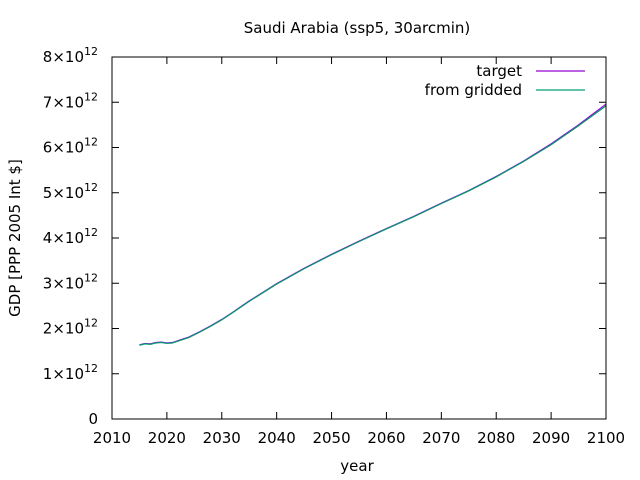 This screenshot has width=640, height=480. I want to click on y-tick-label: 8×10¹², so click(70, 55).